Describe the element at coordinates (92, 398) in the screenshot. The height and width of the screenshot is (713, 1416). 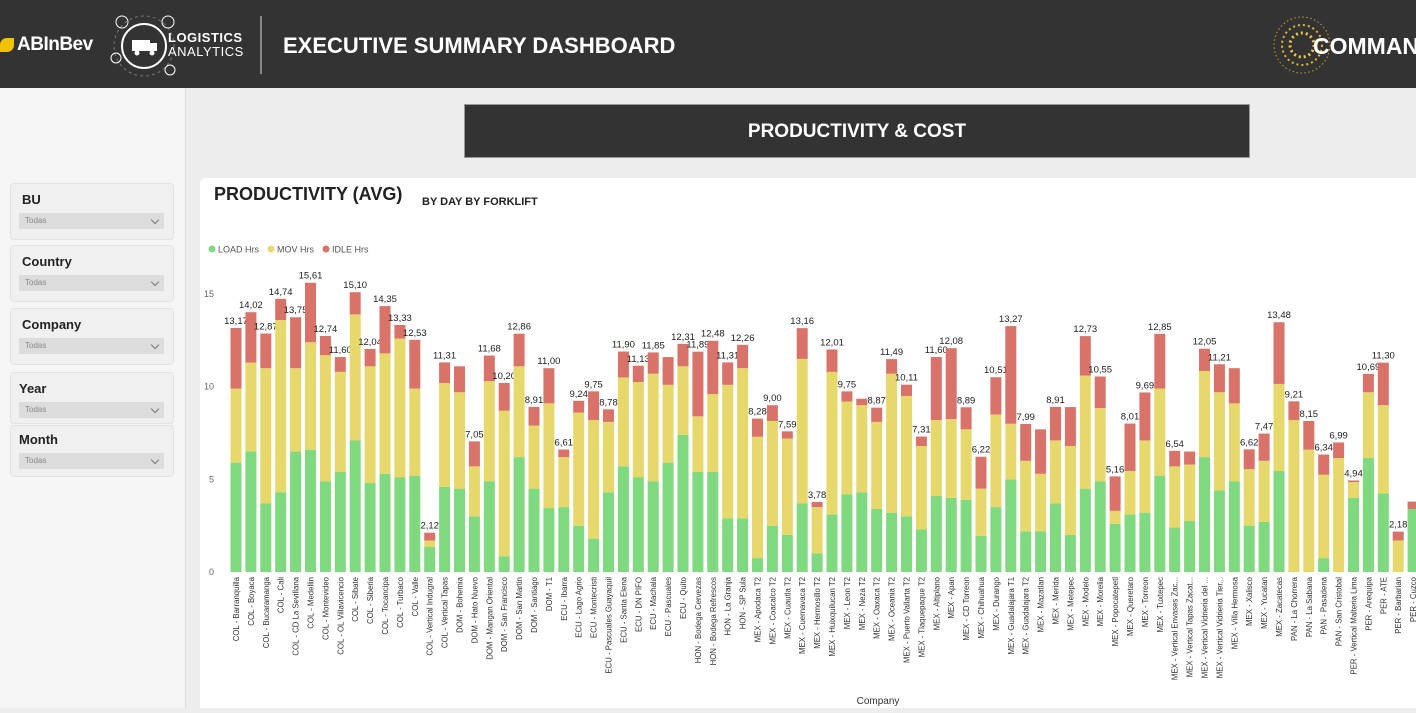
I see `filter: Year Todas` at that location.